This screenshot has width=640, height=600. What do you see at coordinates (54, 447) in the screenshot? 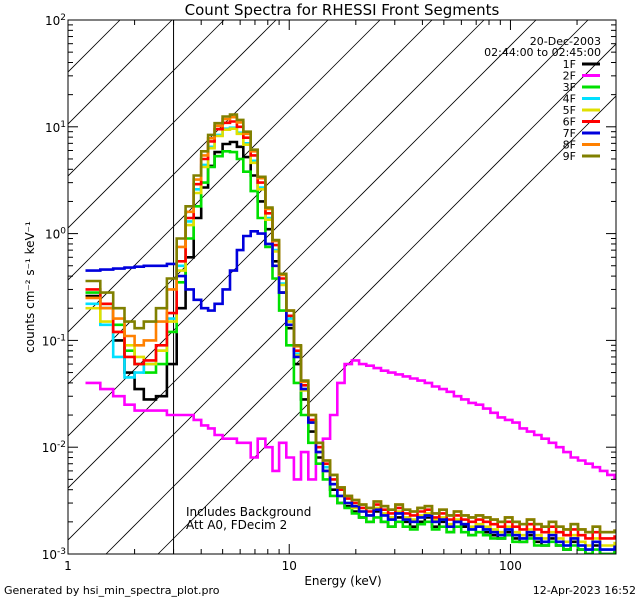
I see `y-tick-label: 10⁻²` at bounding box center [54, 447].